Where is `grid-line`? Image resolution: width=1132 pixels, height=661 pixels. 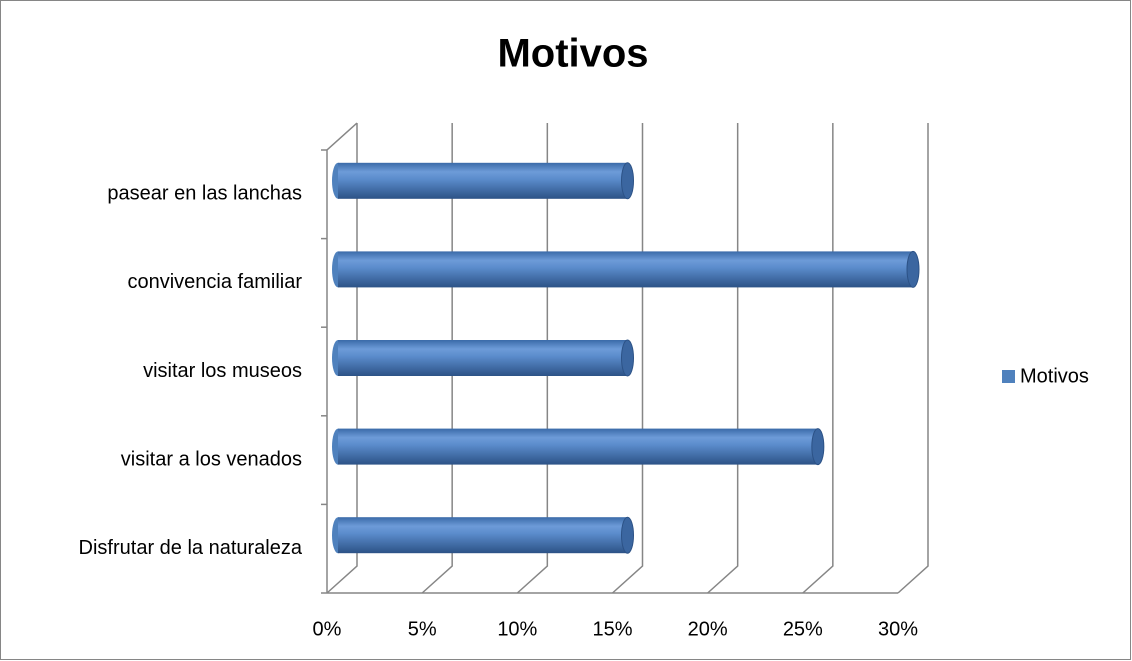
grid-line is located at coordinates (913, 358).